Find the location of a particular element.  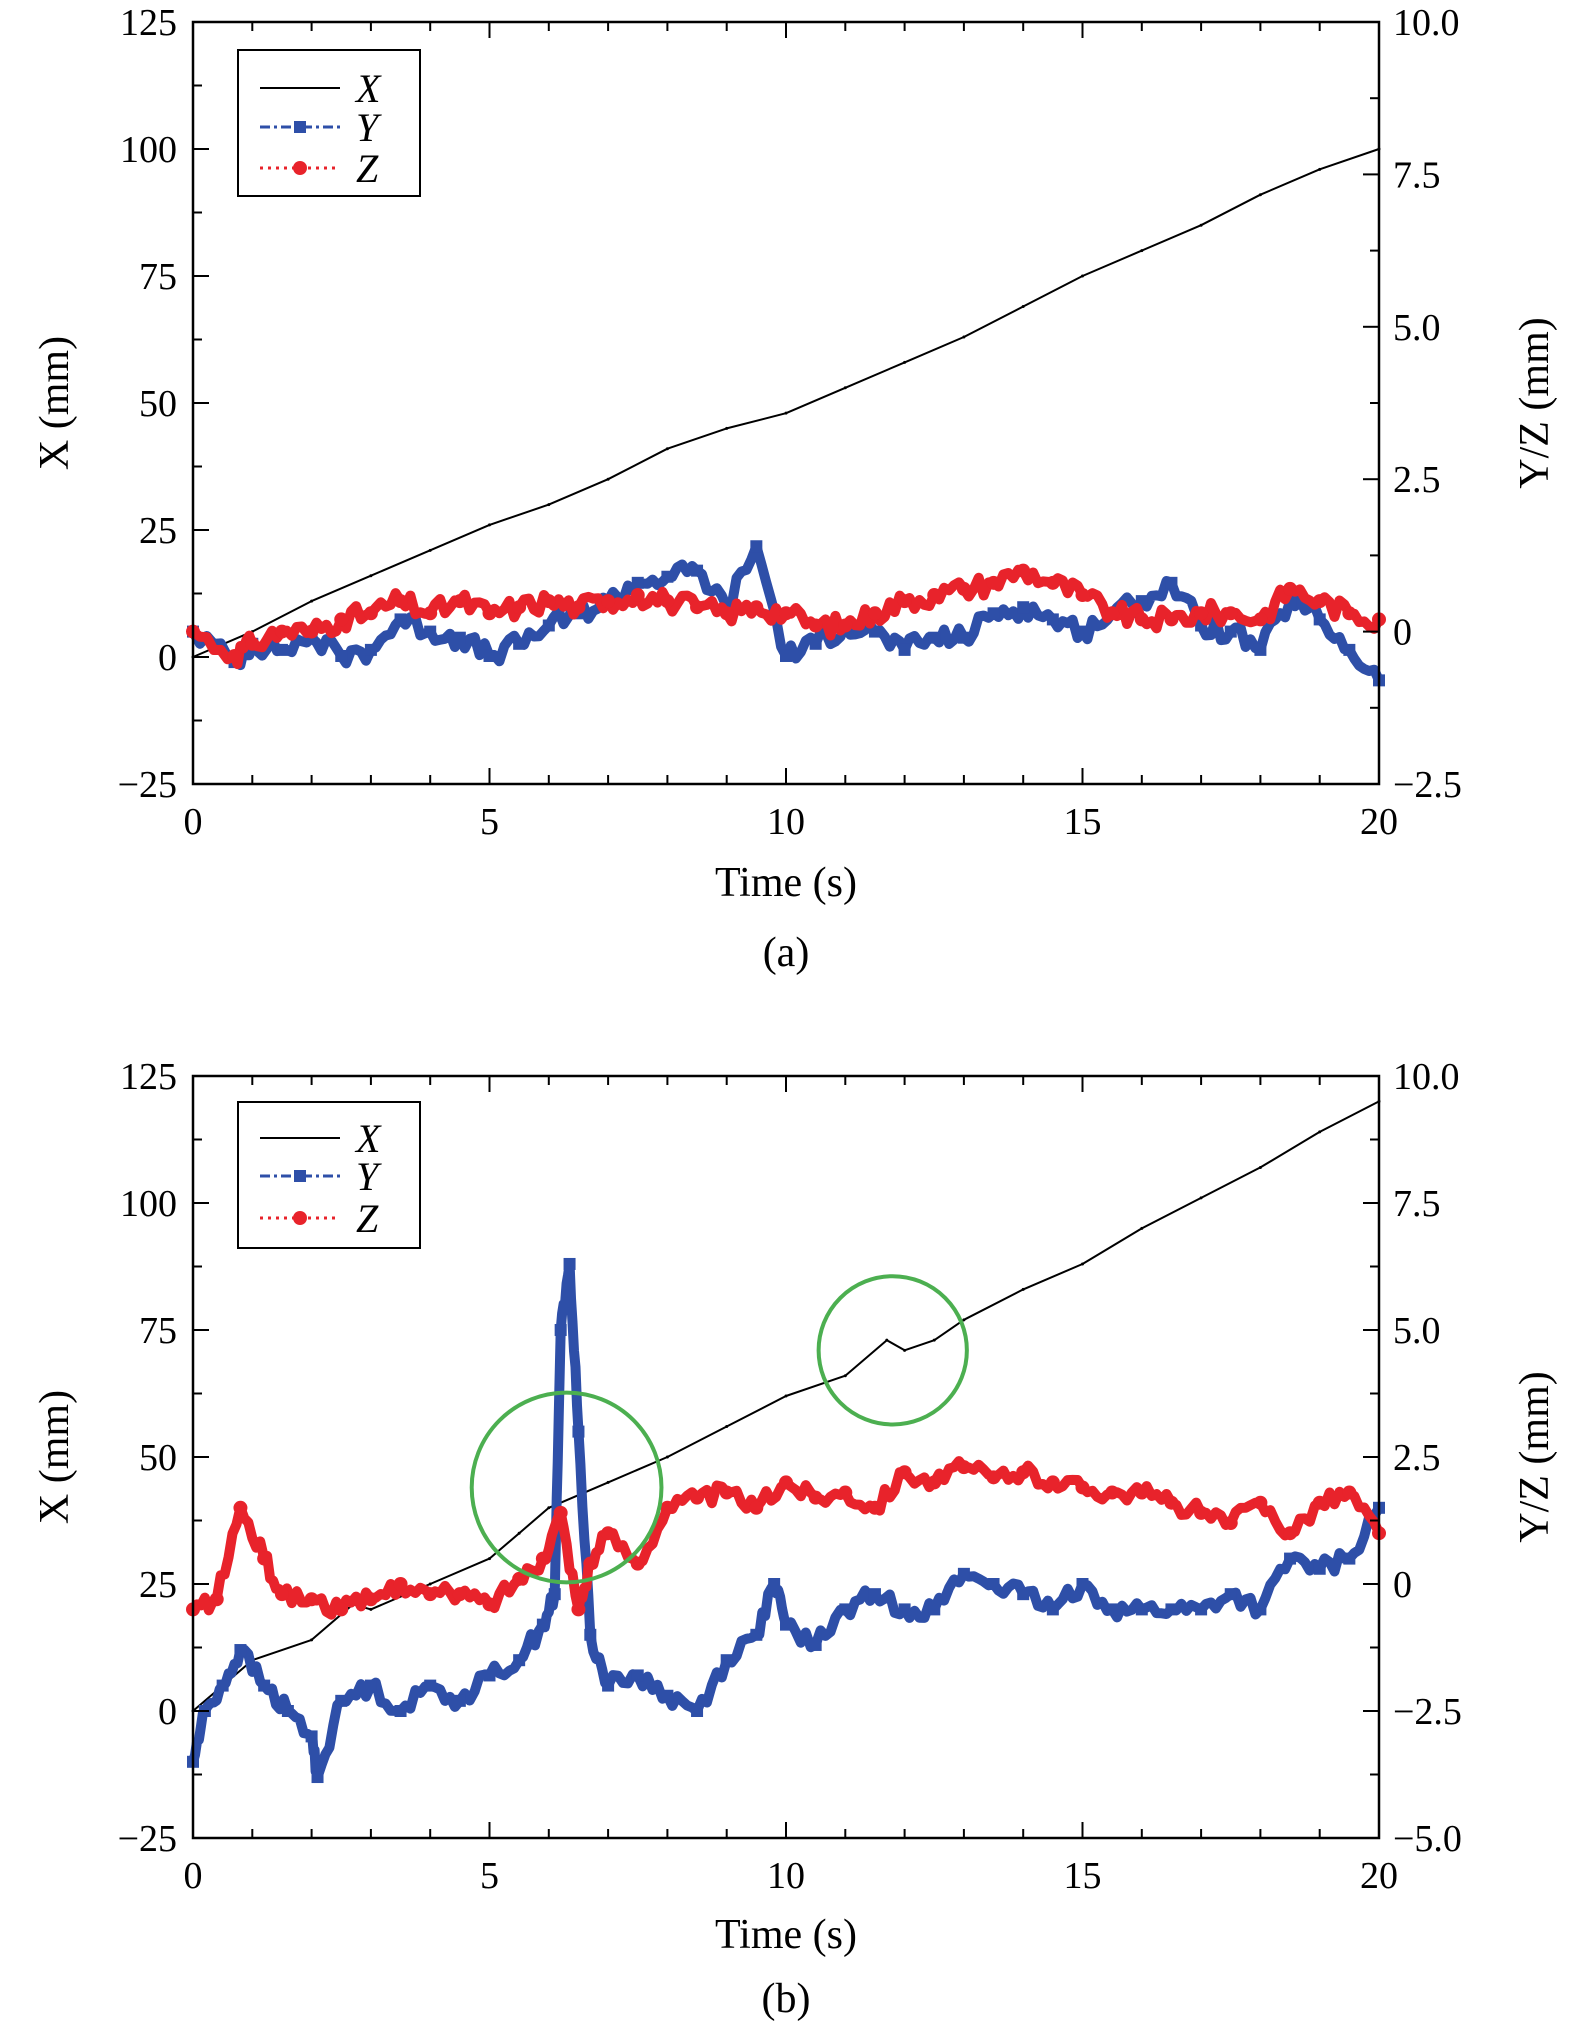

legend-marker-y is located at coordinates (300, 1176).